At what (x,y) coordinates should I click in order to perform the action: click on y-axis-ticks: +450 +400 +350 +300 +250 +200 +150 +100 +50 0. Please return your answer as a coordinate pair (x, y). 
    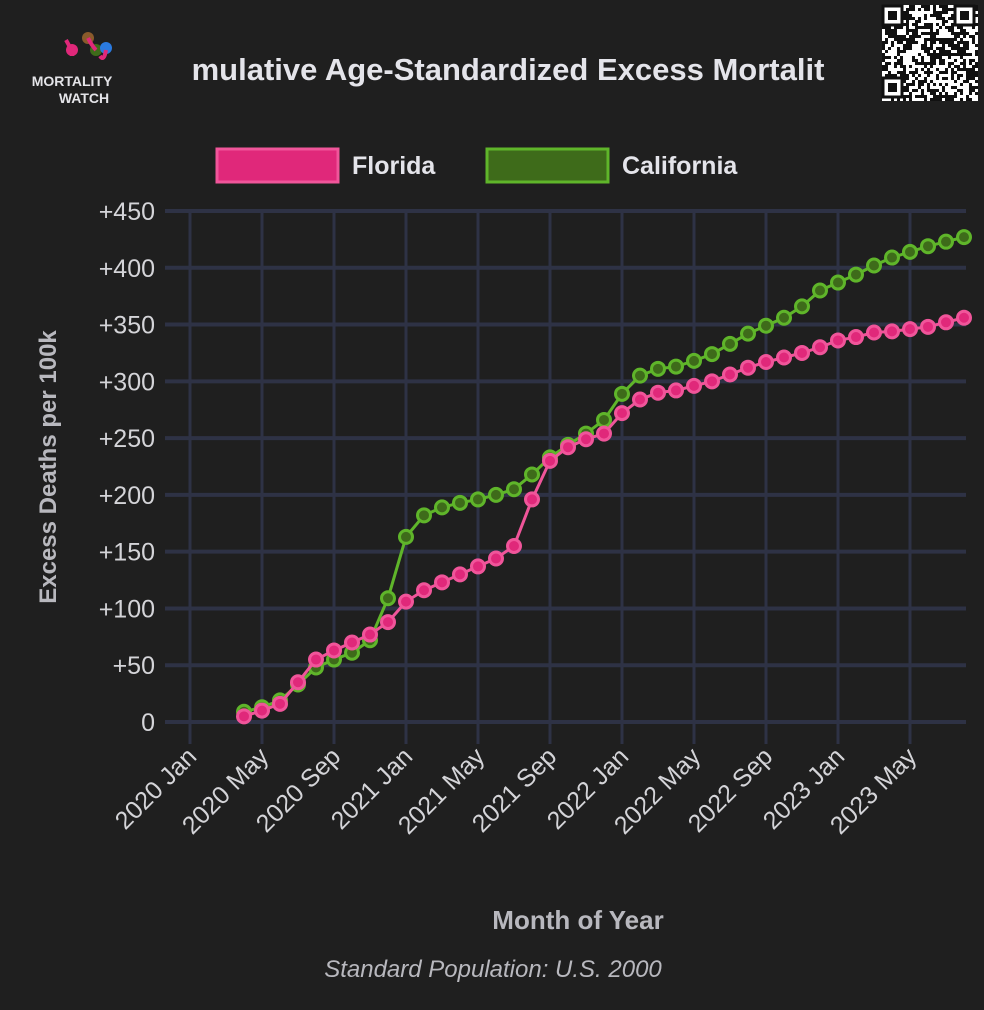
    Looking at the image, I should click on (127, 467).